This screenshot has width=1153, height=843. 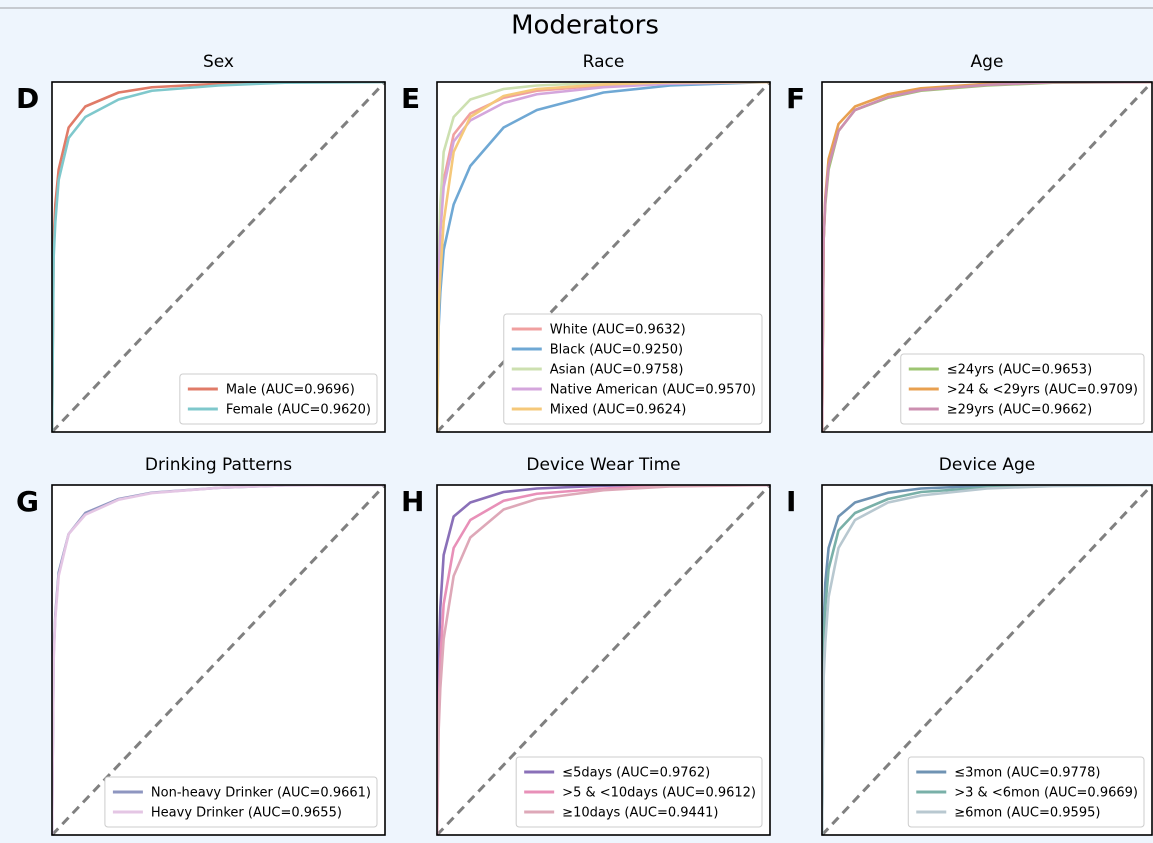 What do you see at coordinates (795, 98) in the screenshot?
I see `panel-label: F` at bounding box center [795, 98].